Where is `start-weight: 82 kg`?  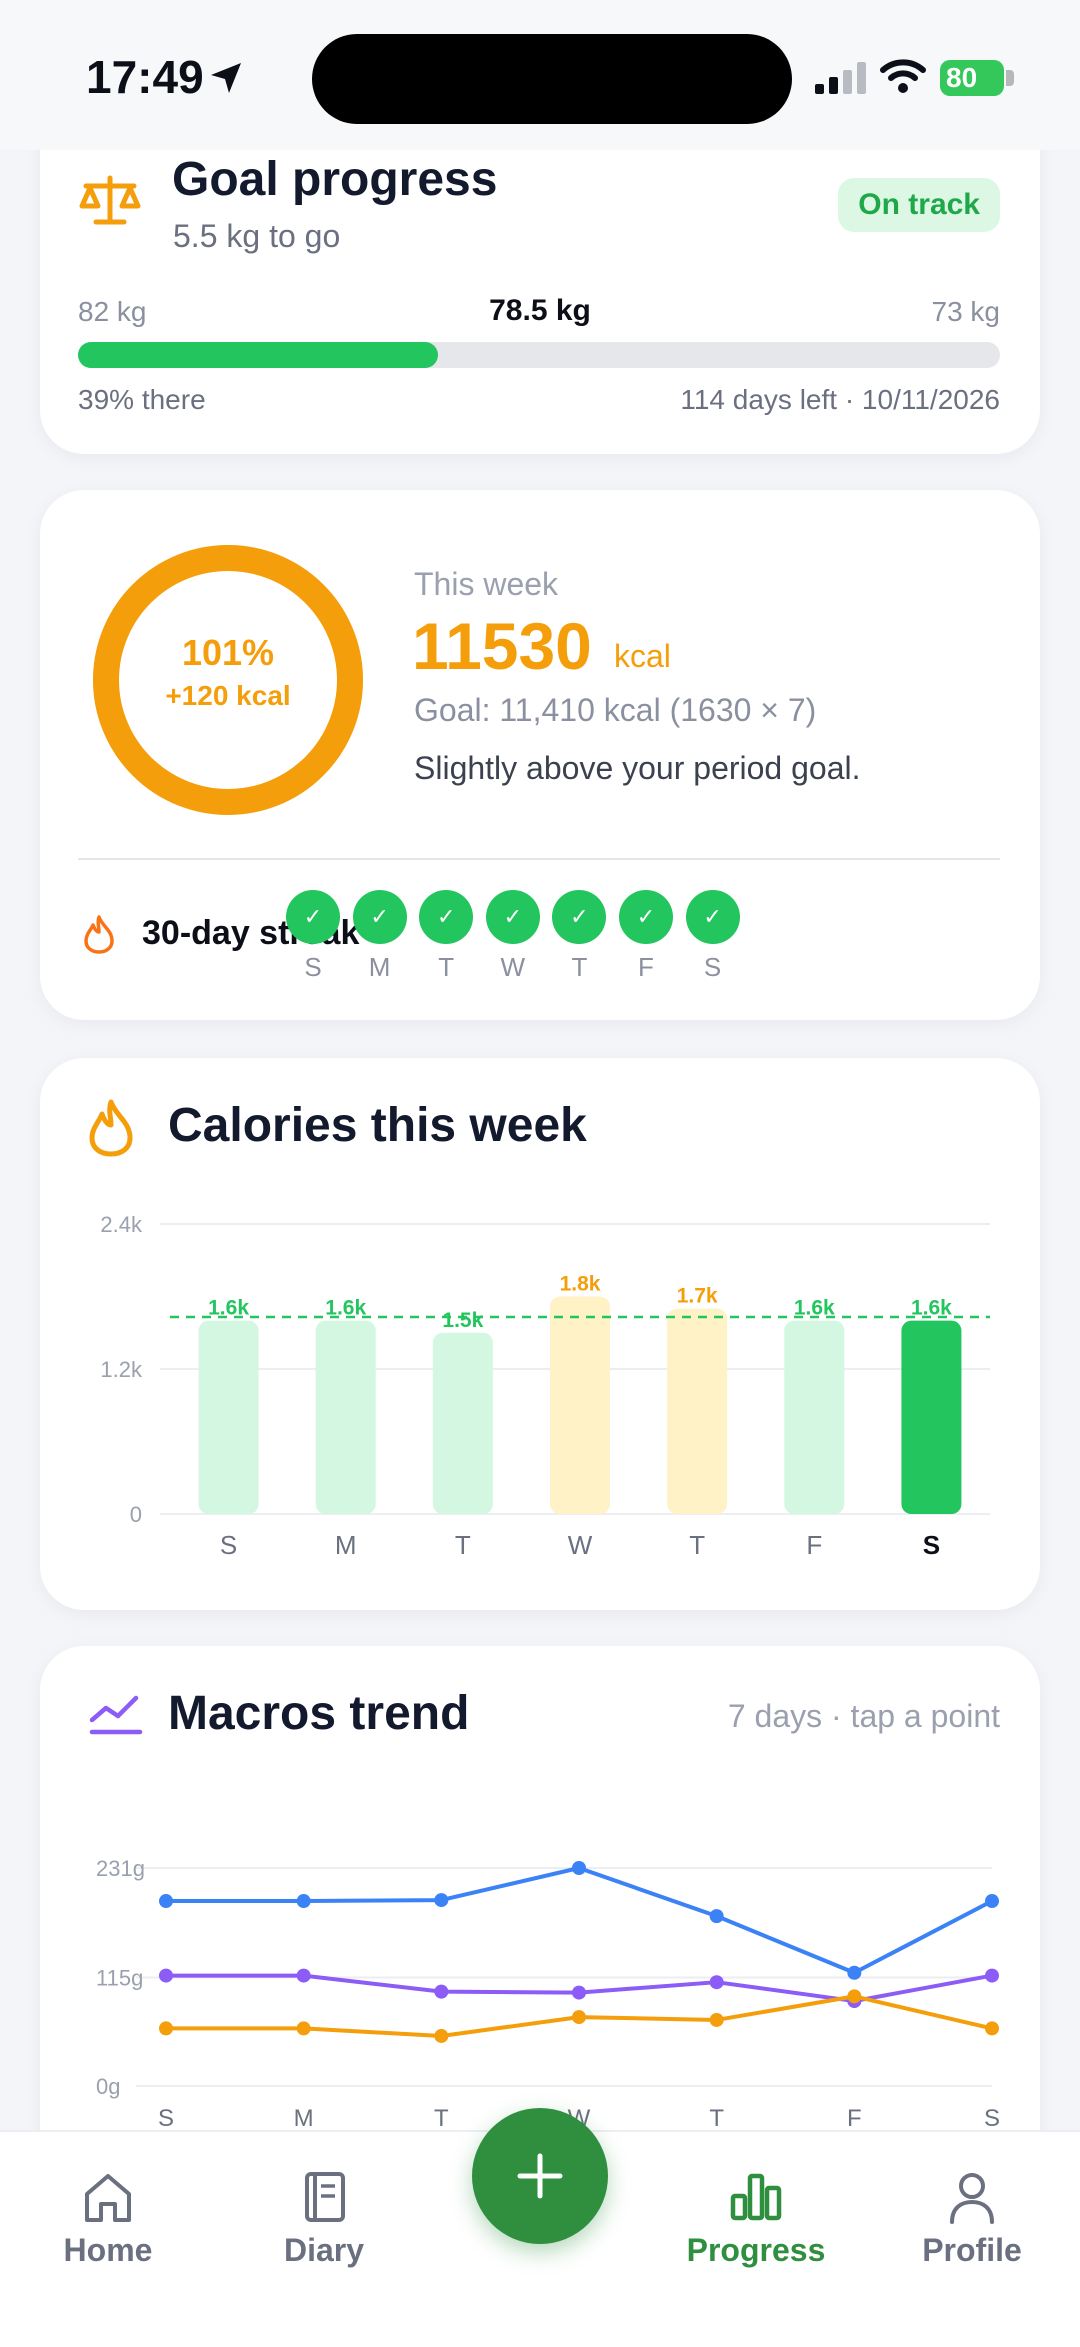 start-weight: 82 kg is located at coordinates (112, 311).